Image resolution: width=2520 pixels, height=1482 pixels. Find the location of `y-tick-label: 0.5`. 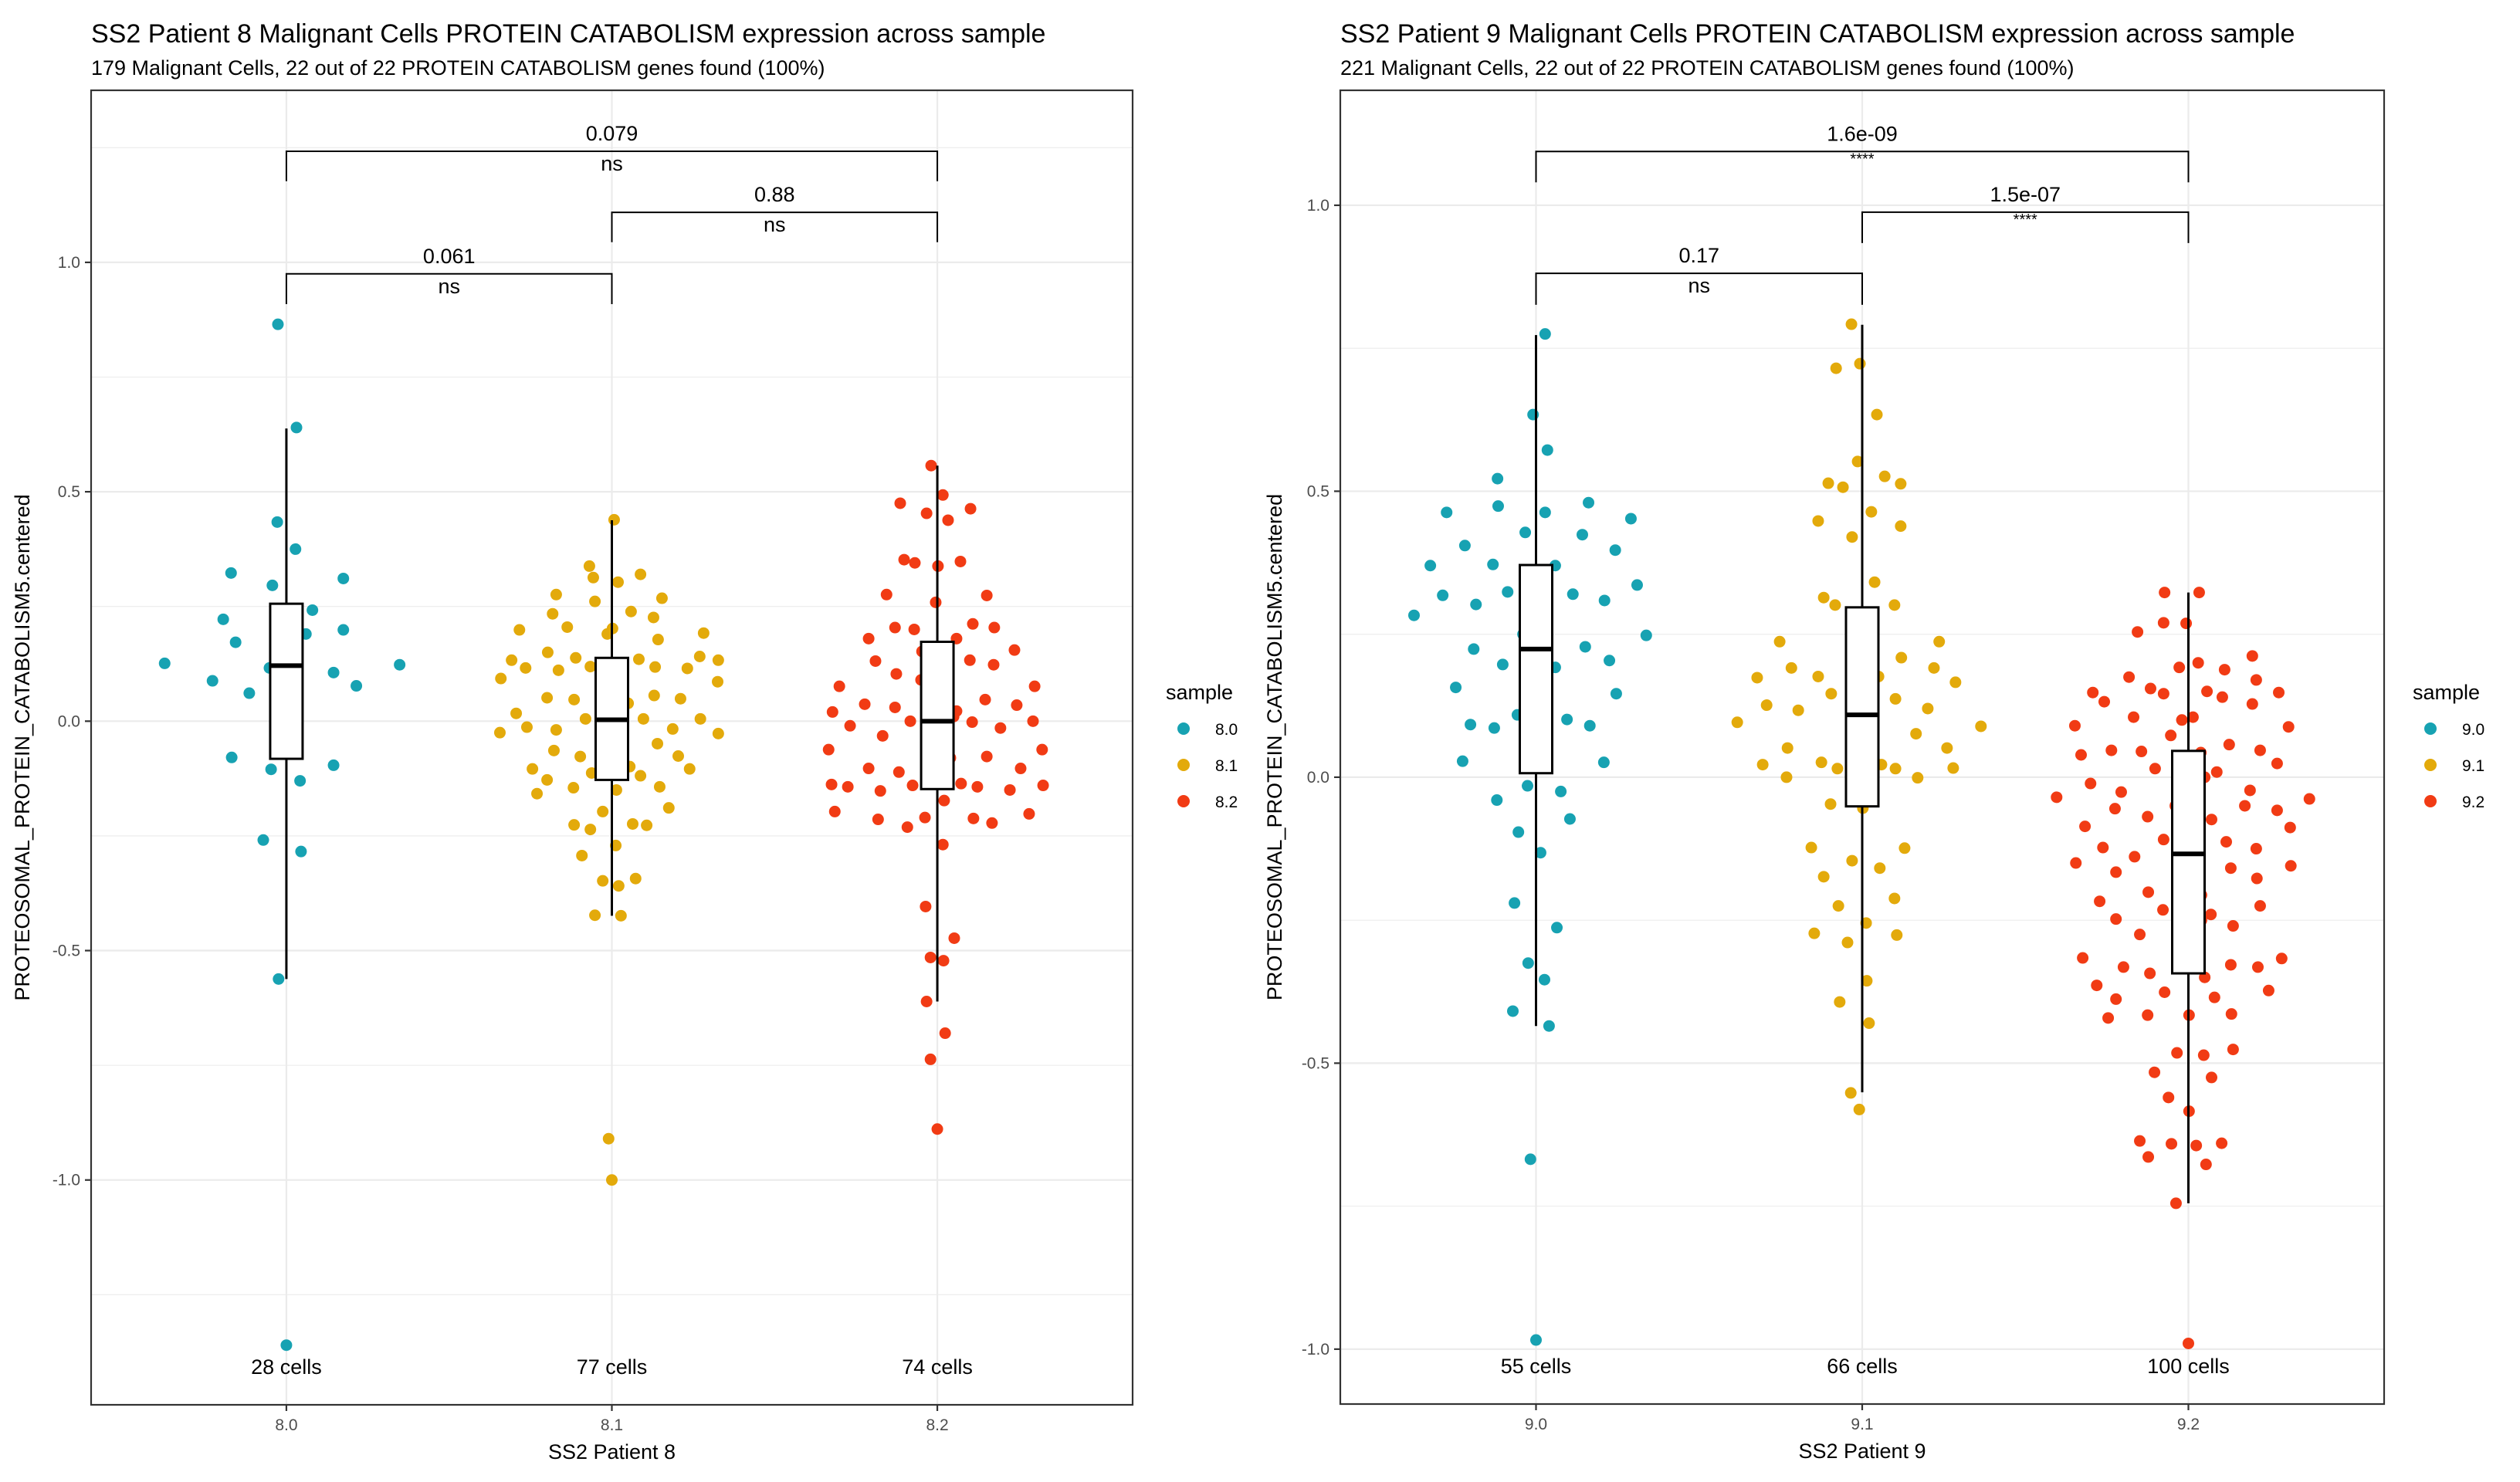

y-tick-label: 0.5 is located at coordinates (1318, 491).